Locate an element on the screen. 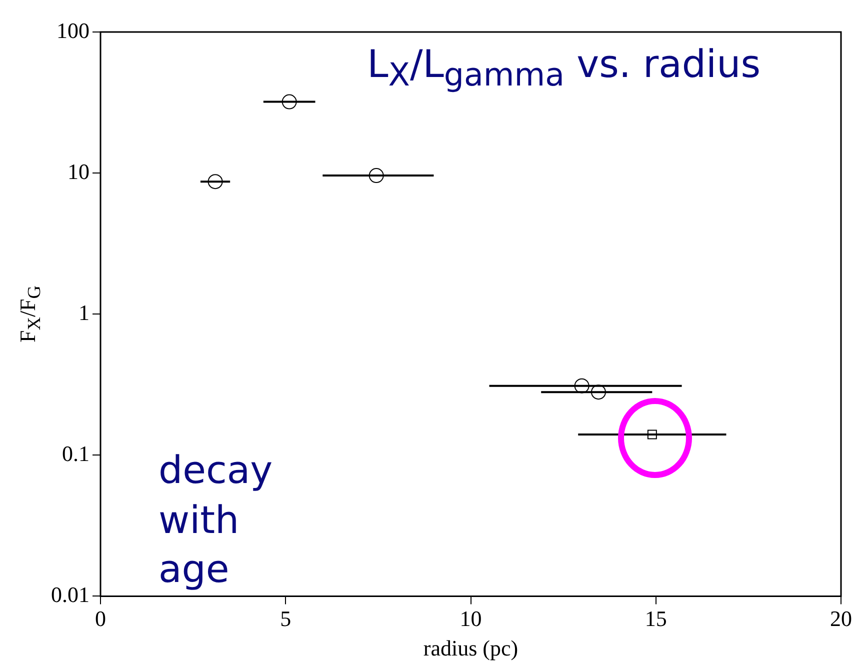  x-tick-label: 5 is located at coordinates (286, 619).